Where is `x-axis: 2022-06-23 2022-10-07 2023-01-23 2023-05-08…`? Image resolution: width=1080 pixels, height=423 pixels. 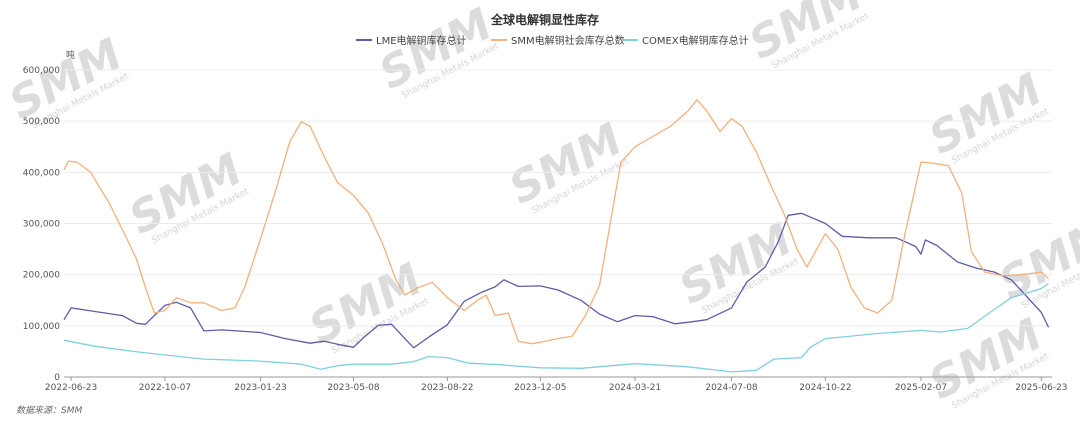 x-axis: 2022-06-23 2022-10-07 2023-01-23 2023-05-08… is located at coordinates (556, 385).